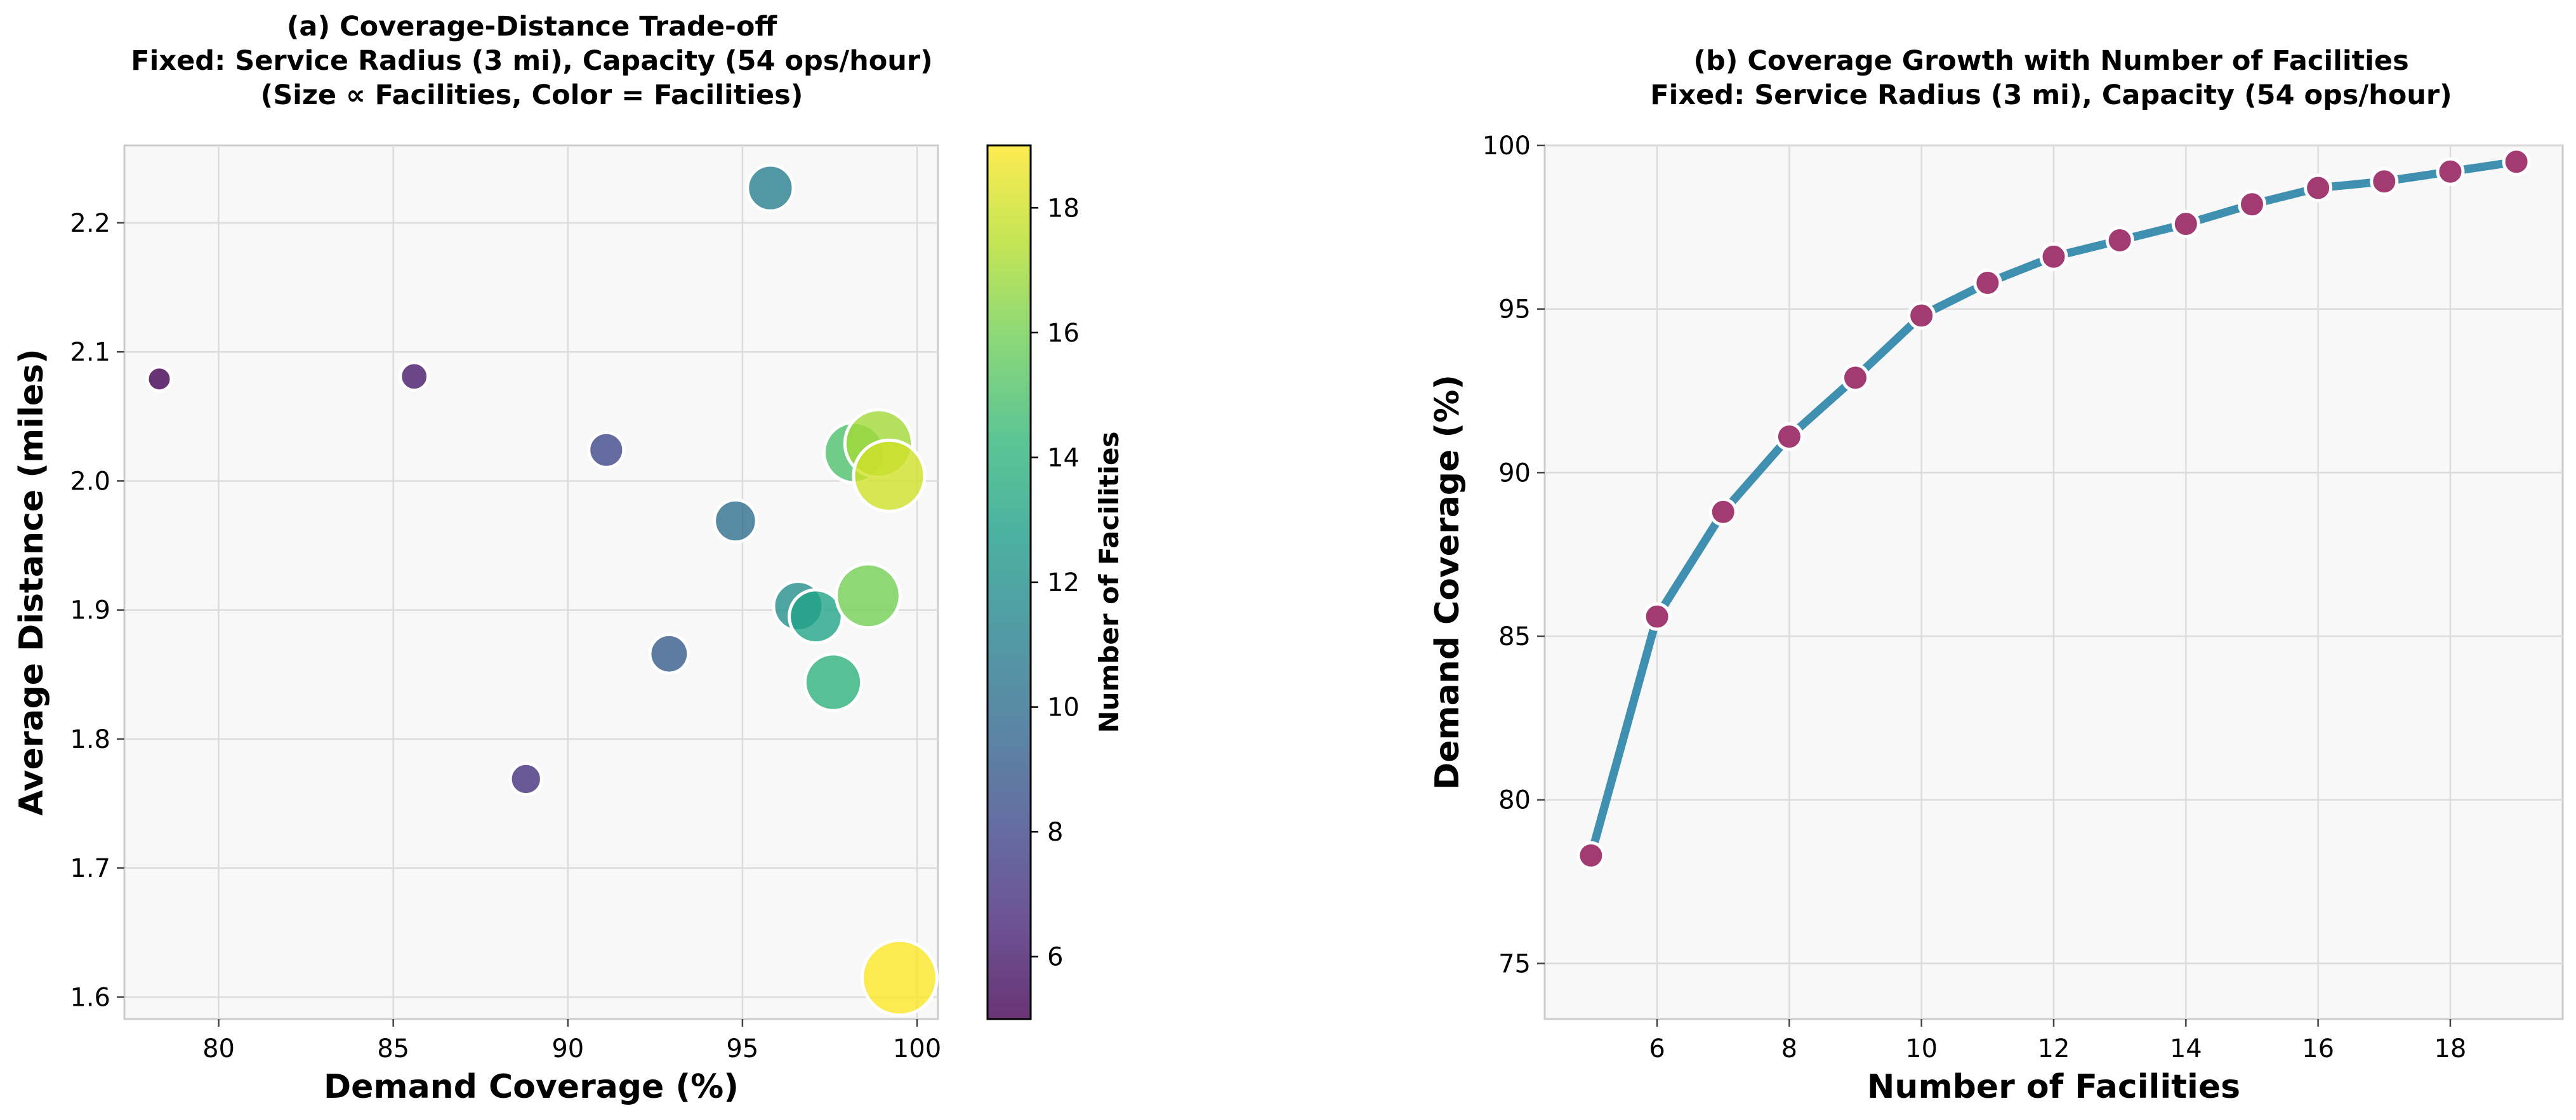 The image size is (2576, 1120). Describe the element at coordinates (1055, 832) in the screenshot. I see `colorbar-tick-label: 8` at that location.